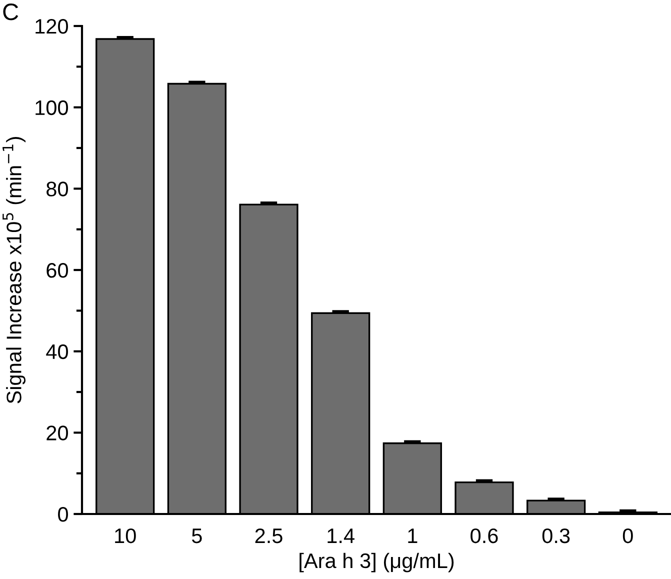  I want to click on y-axis-title: Signal Increase x10$^{5}$ (min$^{−1}$), so click(14, 270).